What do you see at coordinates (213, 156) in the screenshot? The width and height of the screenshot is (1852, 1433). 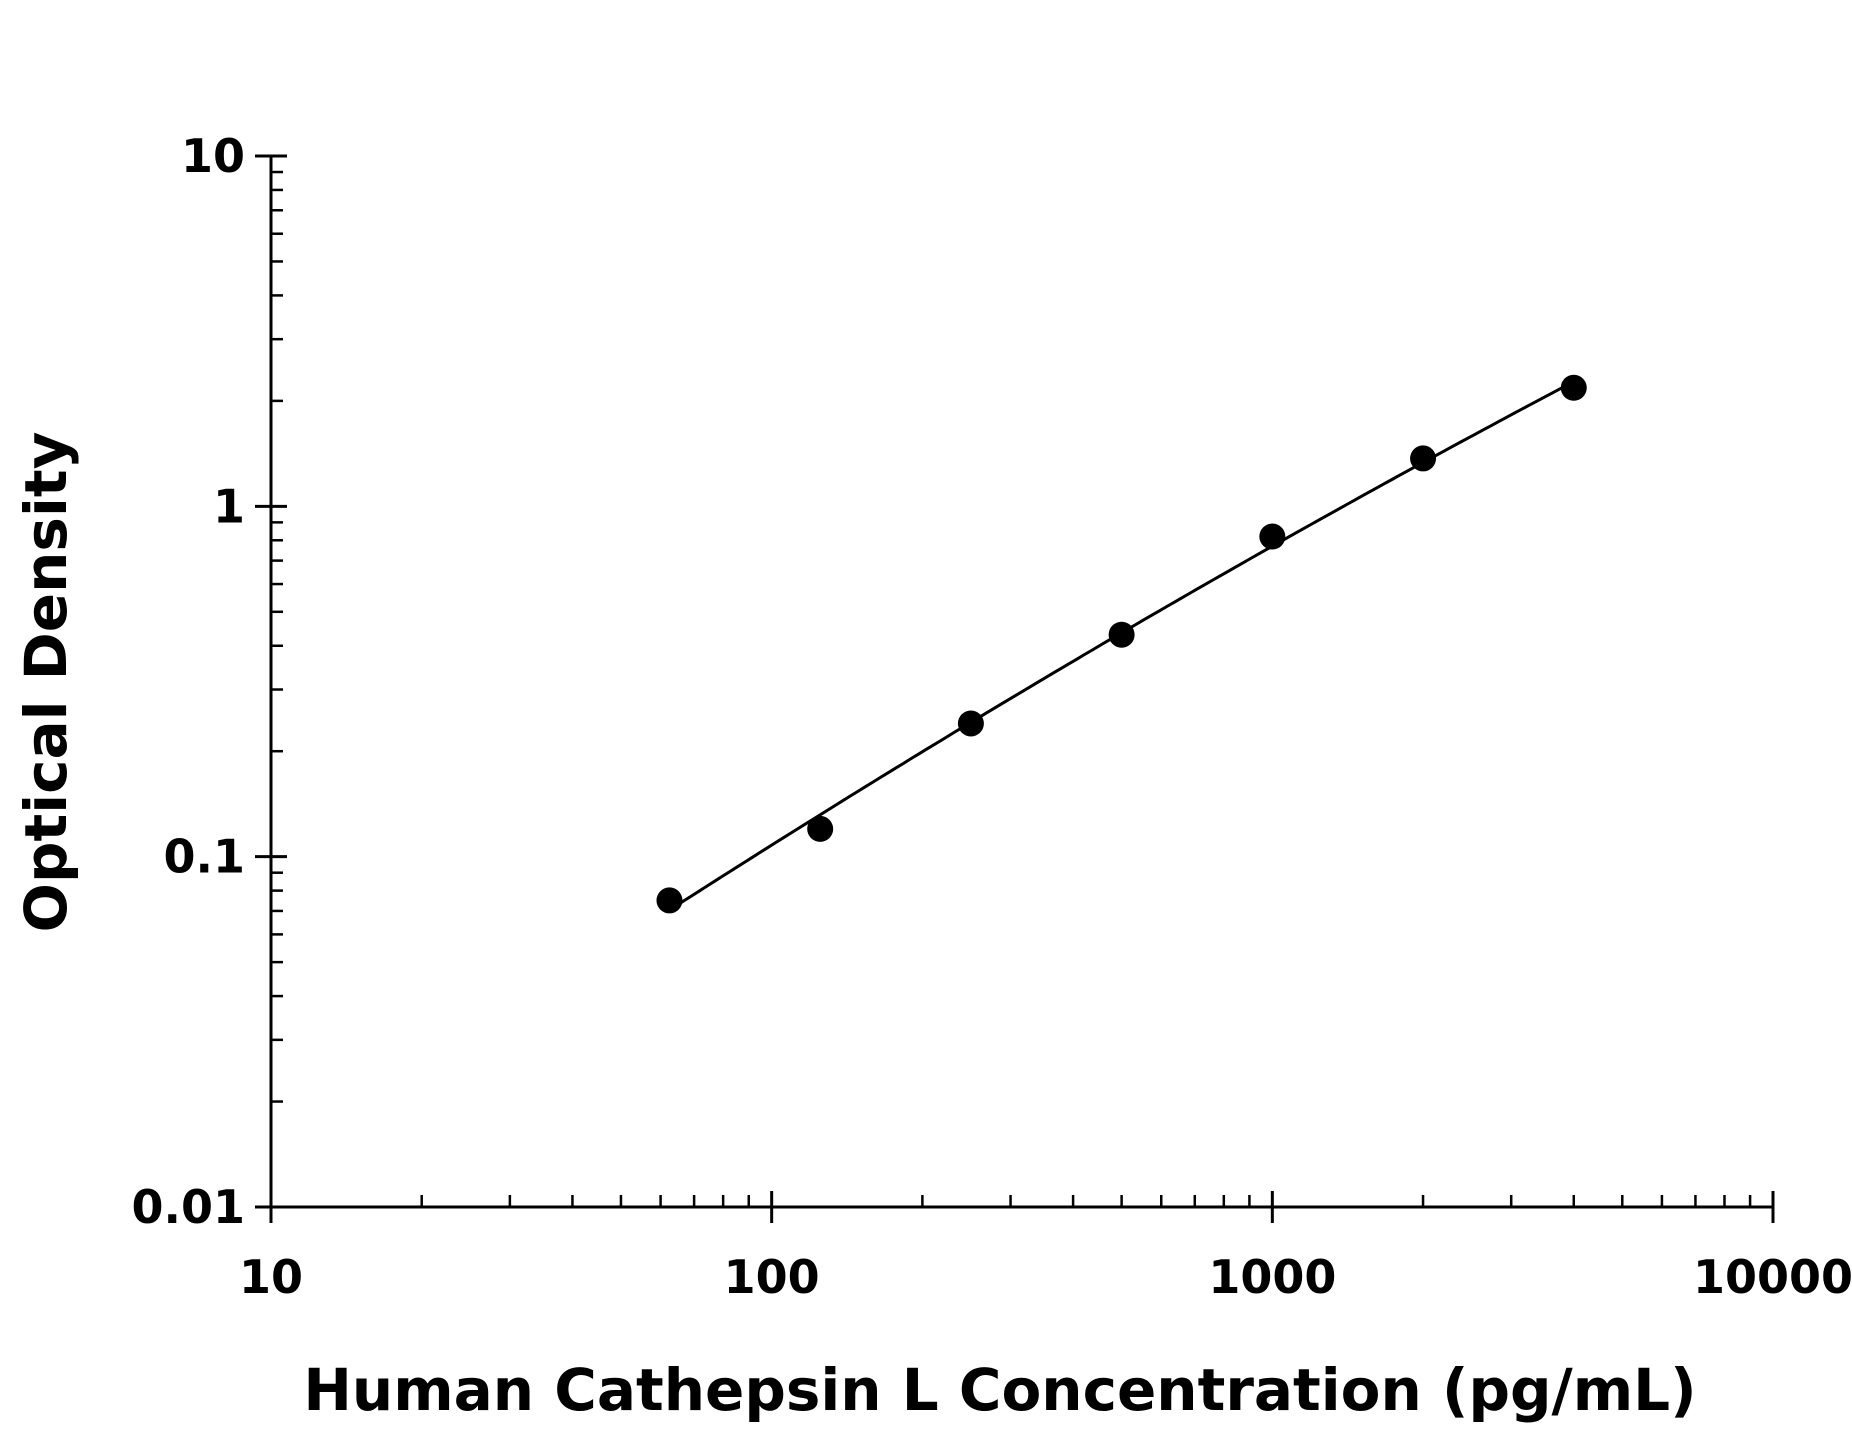 I see `y-tick-label: 10` at bounding box center [213, 156].